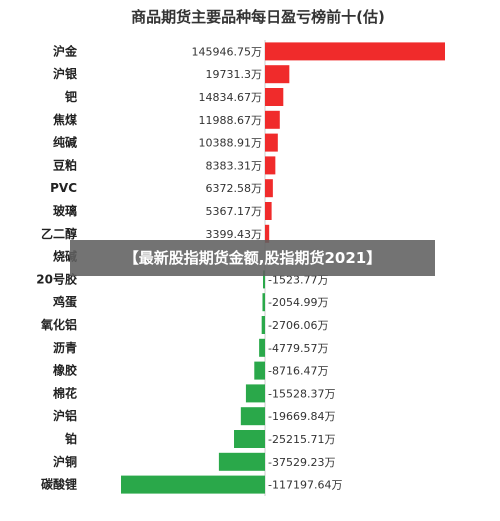  I want to click on value-label: 11988.67万, so click(231, 120).